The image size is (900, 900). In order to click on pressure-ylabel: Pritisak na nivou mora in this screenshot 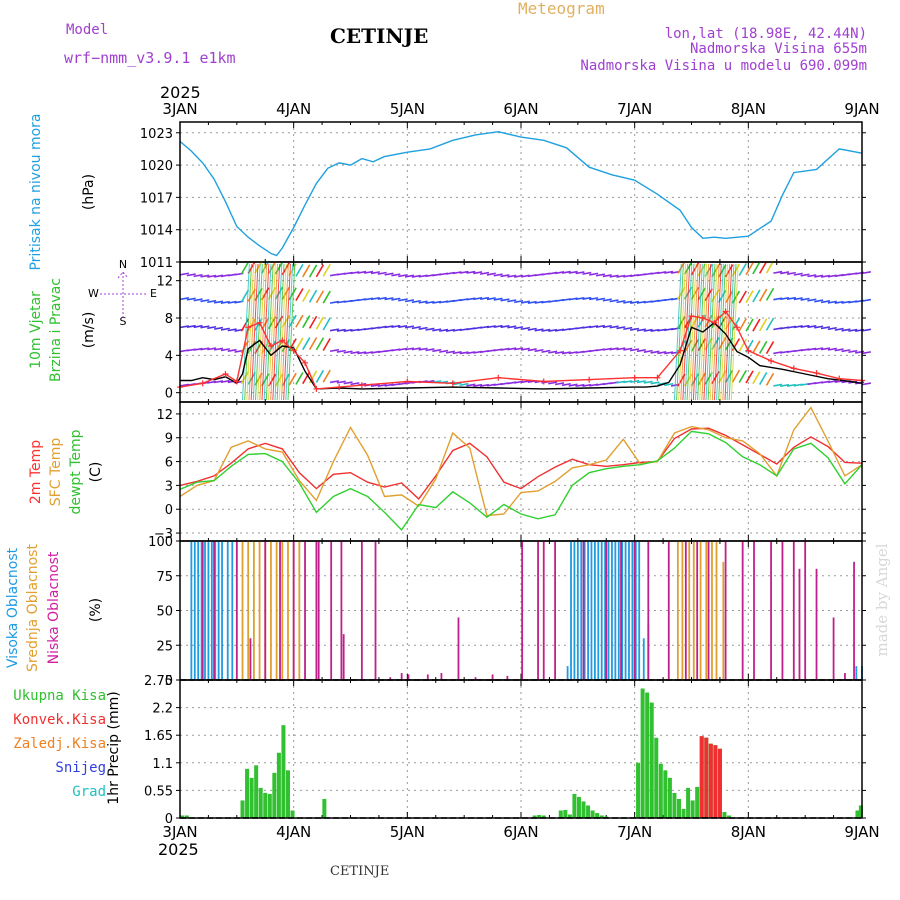, I will do `click(36, 191)`.